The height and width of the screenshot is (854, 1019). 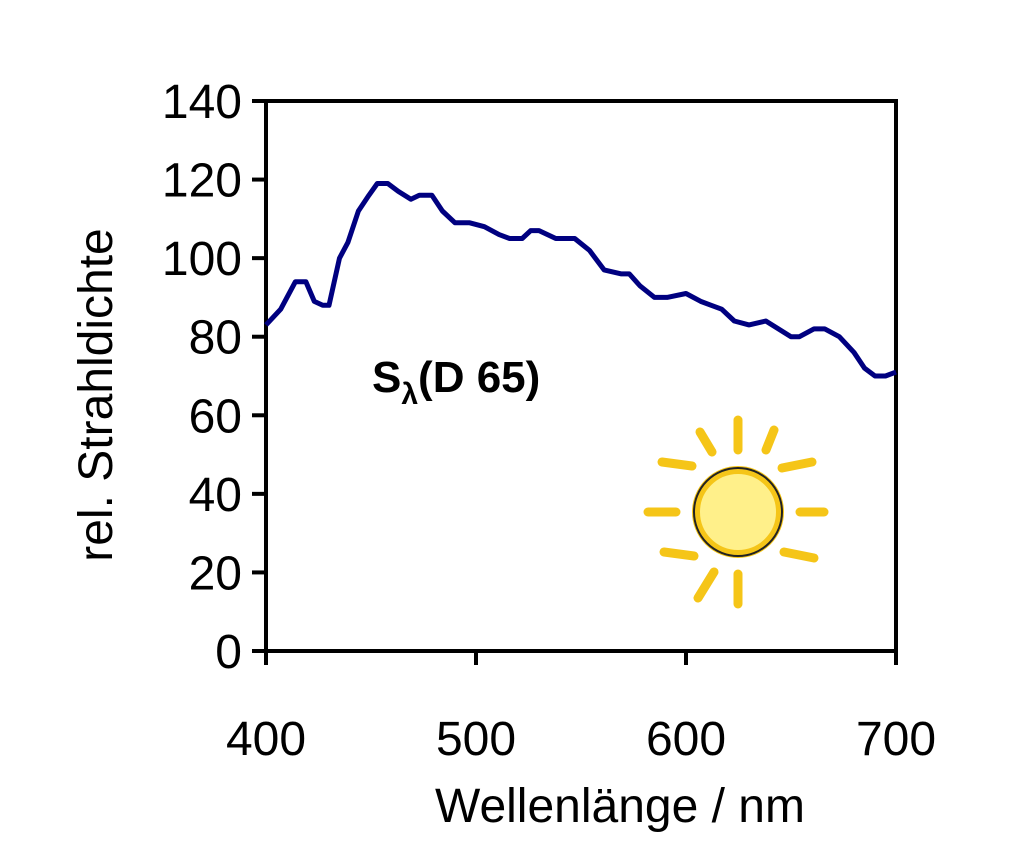 What do you see at coordinates (215, 495) in the screenshot?
I see `y-tick-label: 40` at bounding box center [215, 495].